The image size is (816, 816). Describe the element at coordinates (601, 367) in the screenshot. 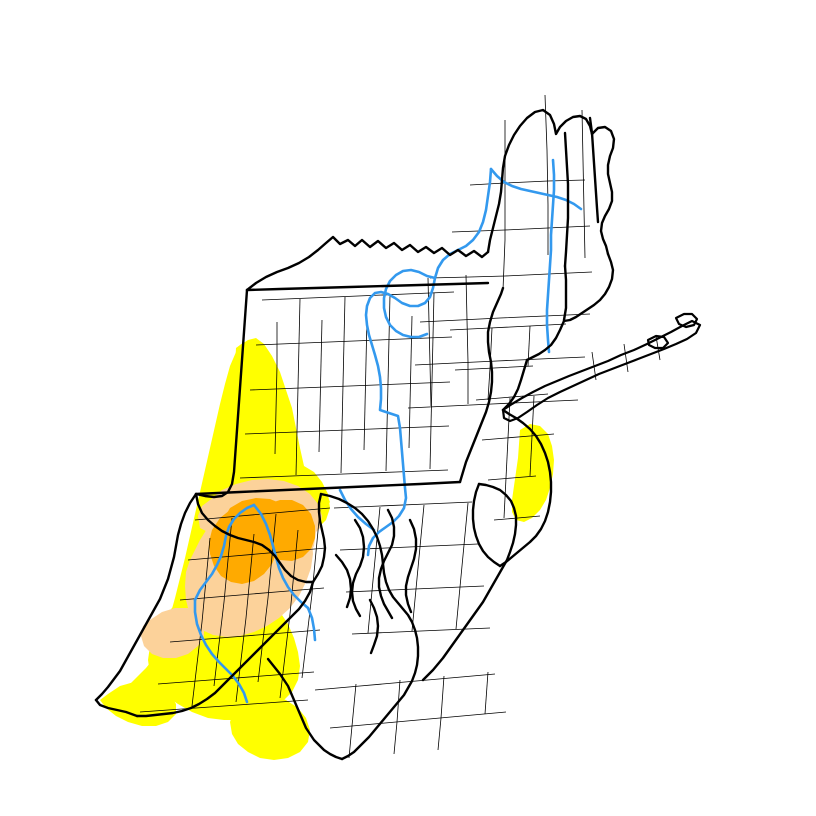

I see `coastline-detail` at that location.